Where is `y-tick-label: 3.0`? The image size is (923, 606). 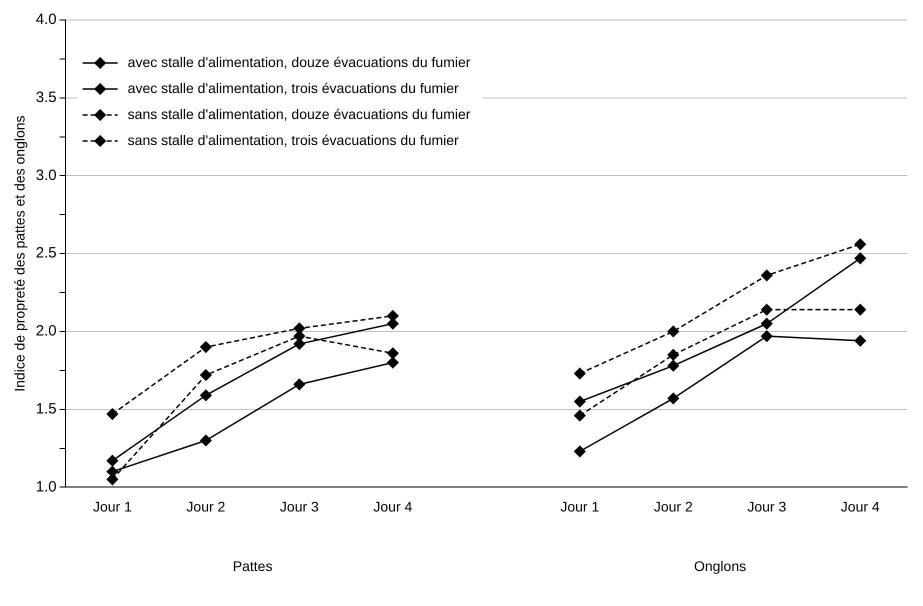 y-tick-label: 3.0 is located at coordinates (46, 175).